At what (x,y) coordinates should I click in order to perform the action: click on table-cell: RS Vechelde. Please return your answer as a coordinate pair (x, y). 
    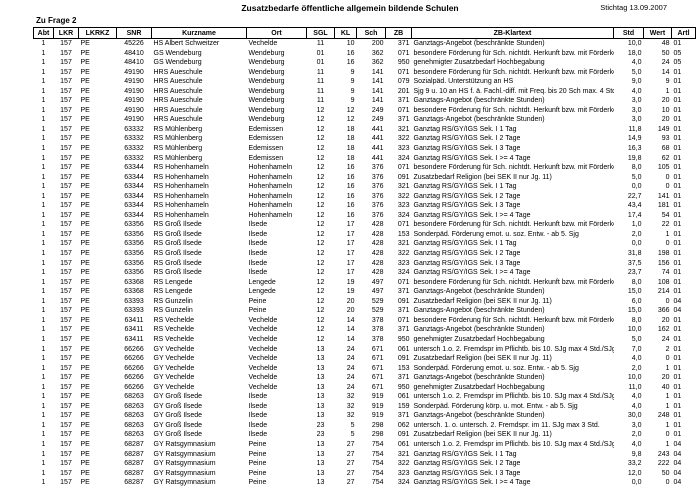
    Looking at the image, I should click on (173, 320).